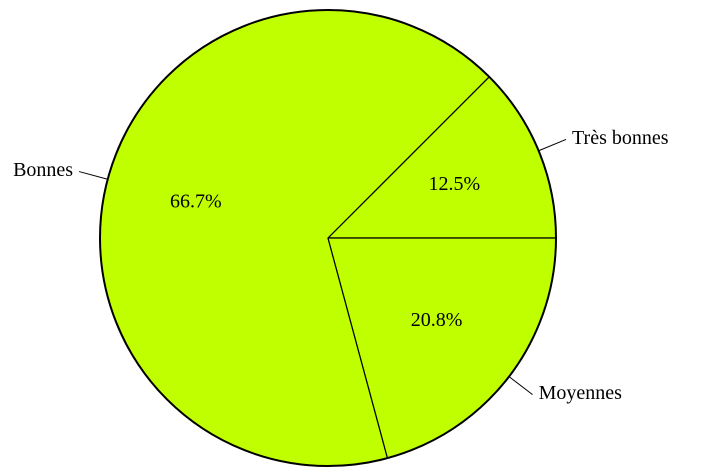  What do you see at coordinates (620, 138) in the screenshot?
I see `category-label: Très bonnes` at bounding box center [620, 138].